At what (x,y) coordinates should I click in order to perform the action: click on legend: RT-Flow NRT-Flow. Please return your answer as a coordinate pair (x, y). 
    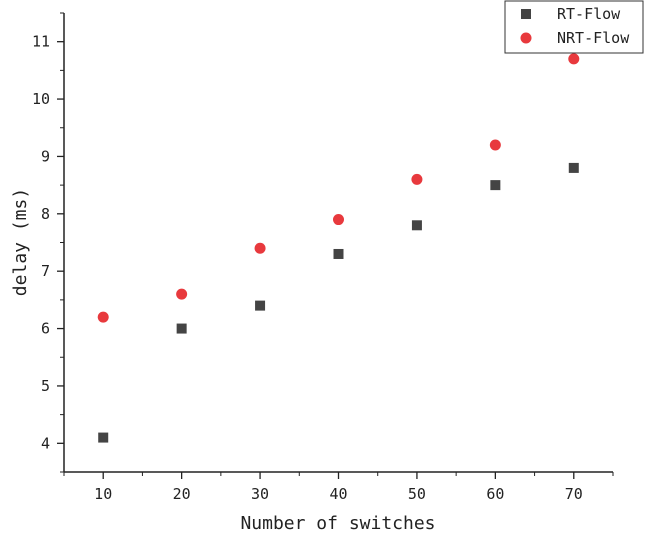
    Looking at the image, I should click on (574, 27).